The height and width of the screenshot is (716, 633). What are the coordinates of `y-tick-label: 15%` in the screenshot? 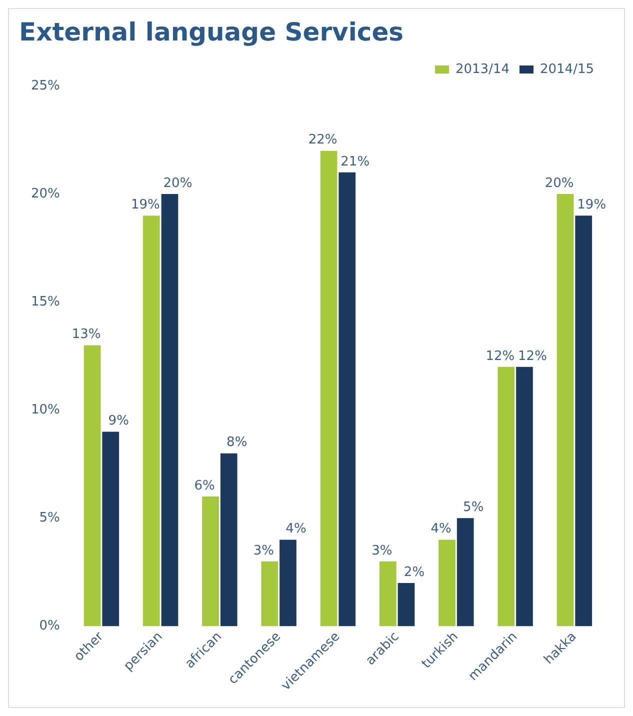 It's located at (45, 302).